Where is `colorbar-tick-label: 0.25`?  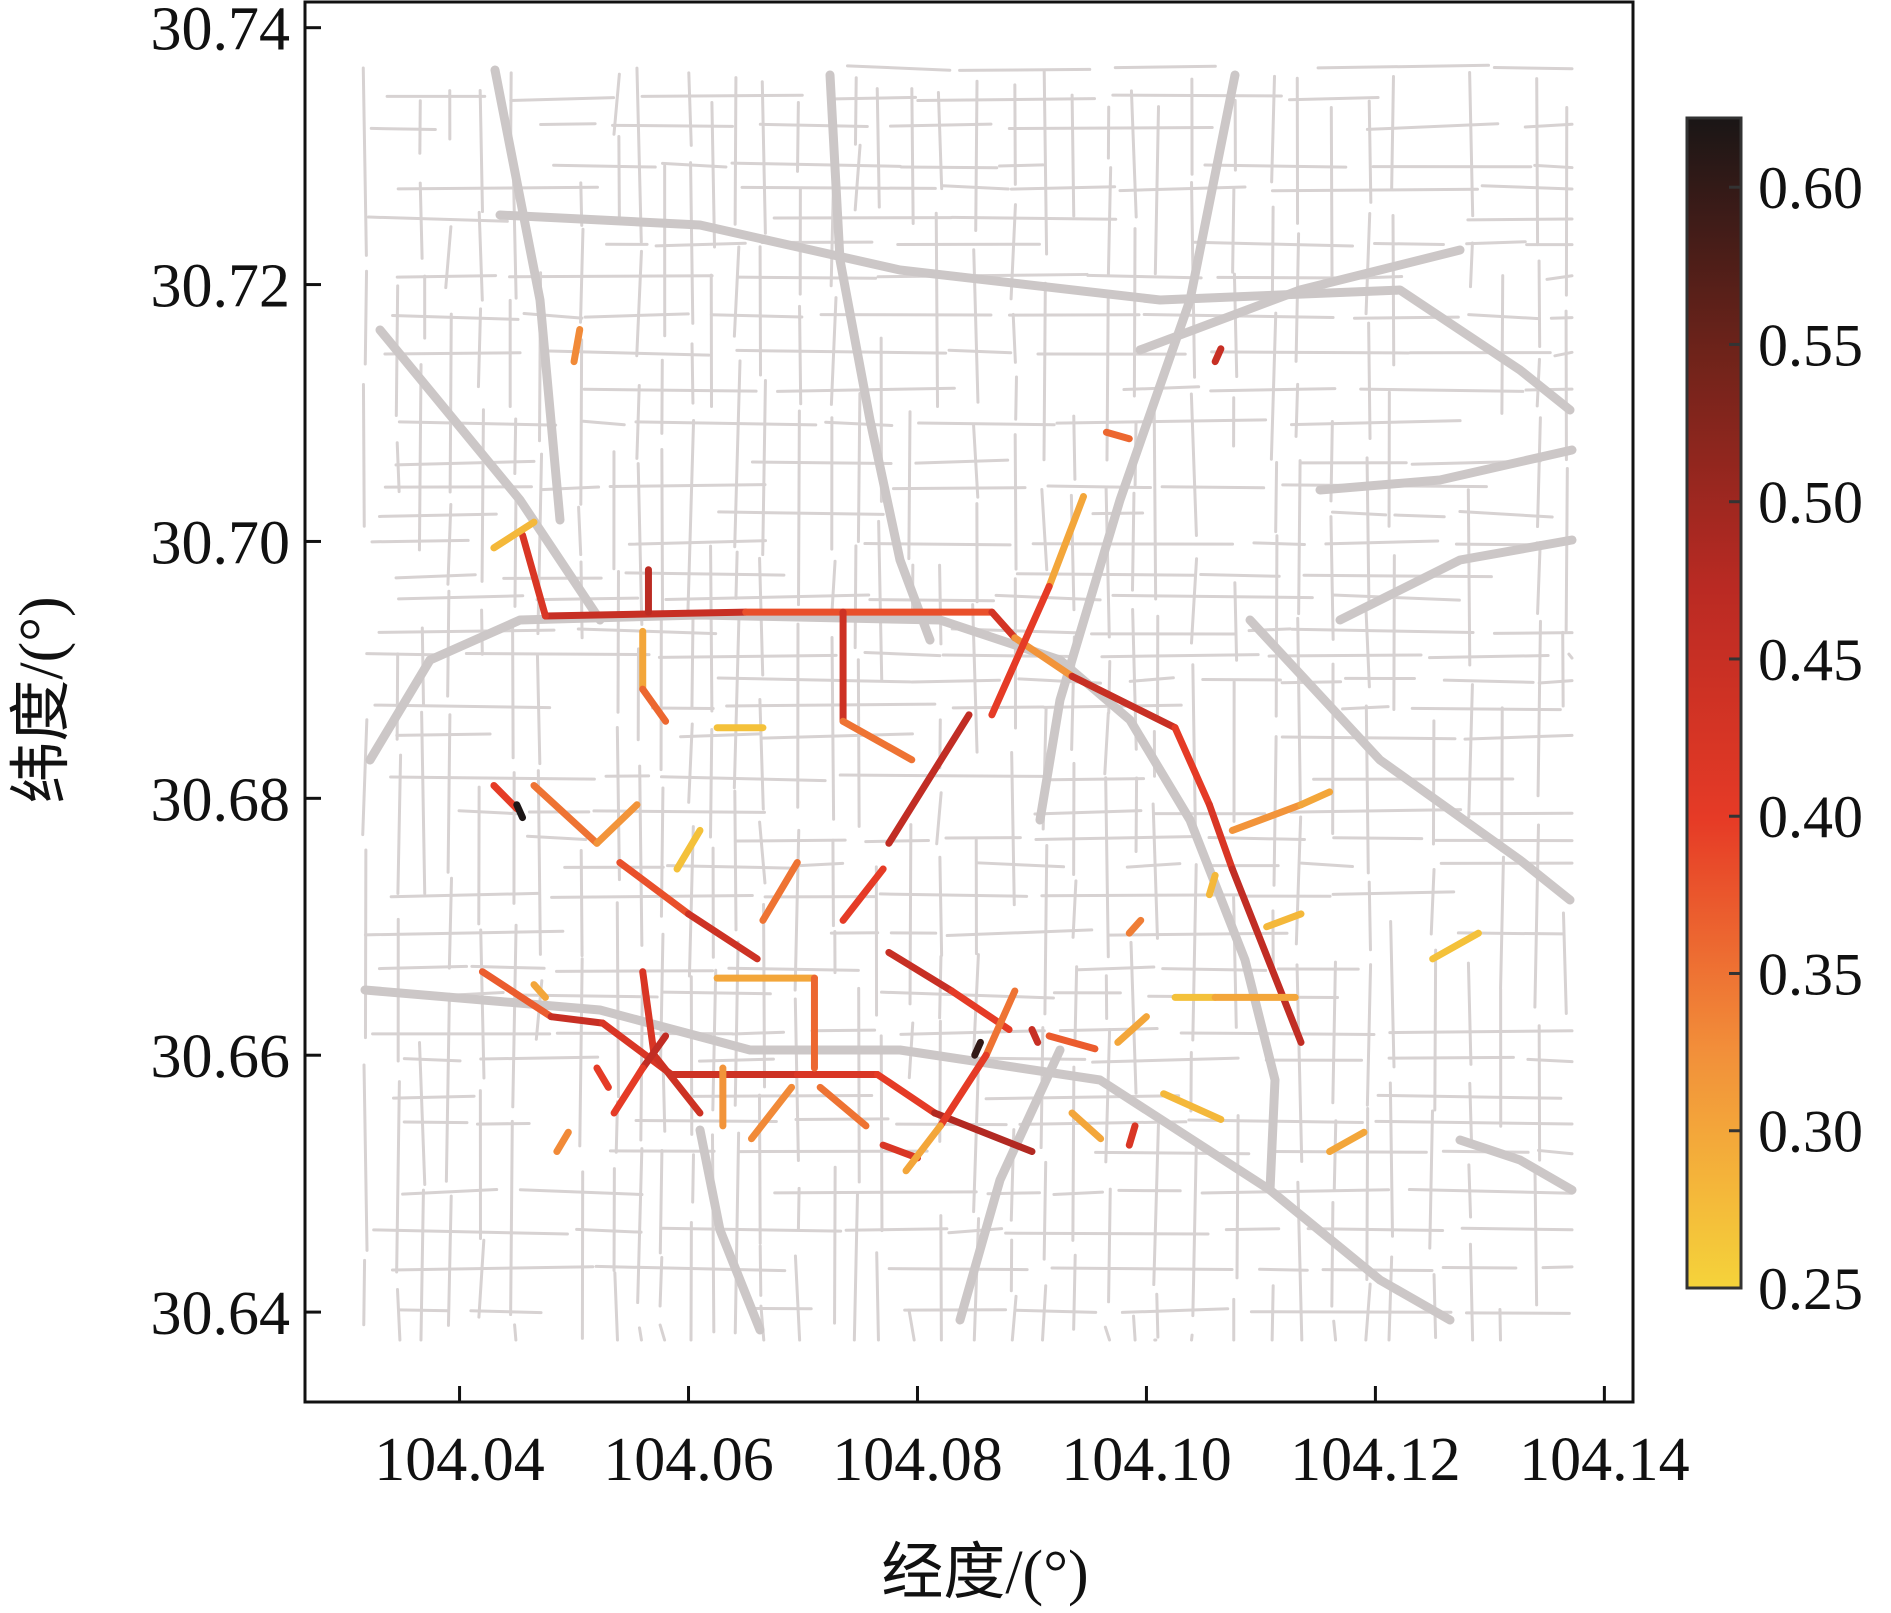 colorbar-tick-label: 0.25 is located at coordinates (1810, 1289).